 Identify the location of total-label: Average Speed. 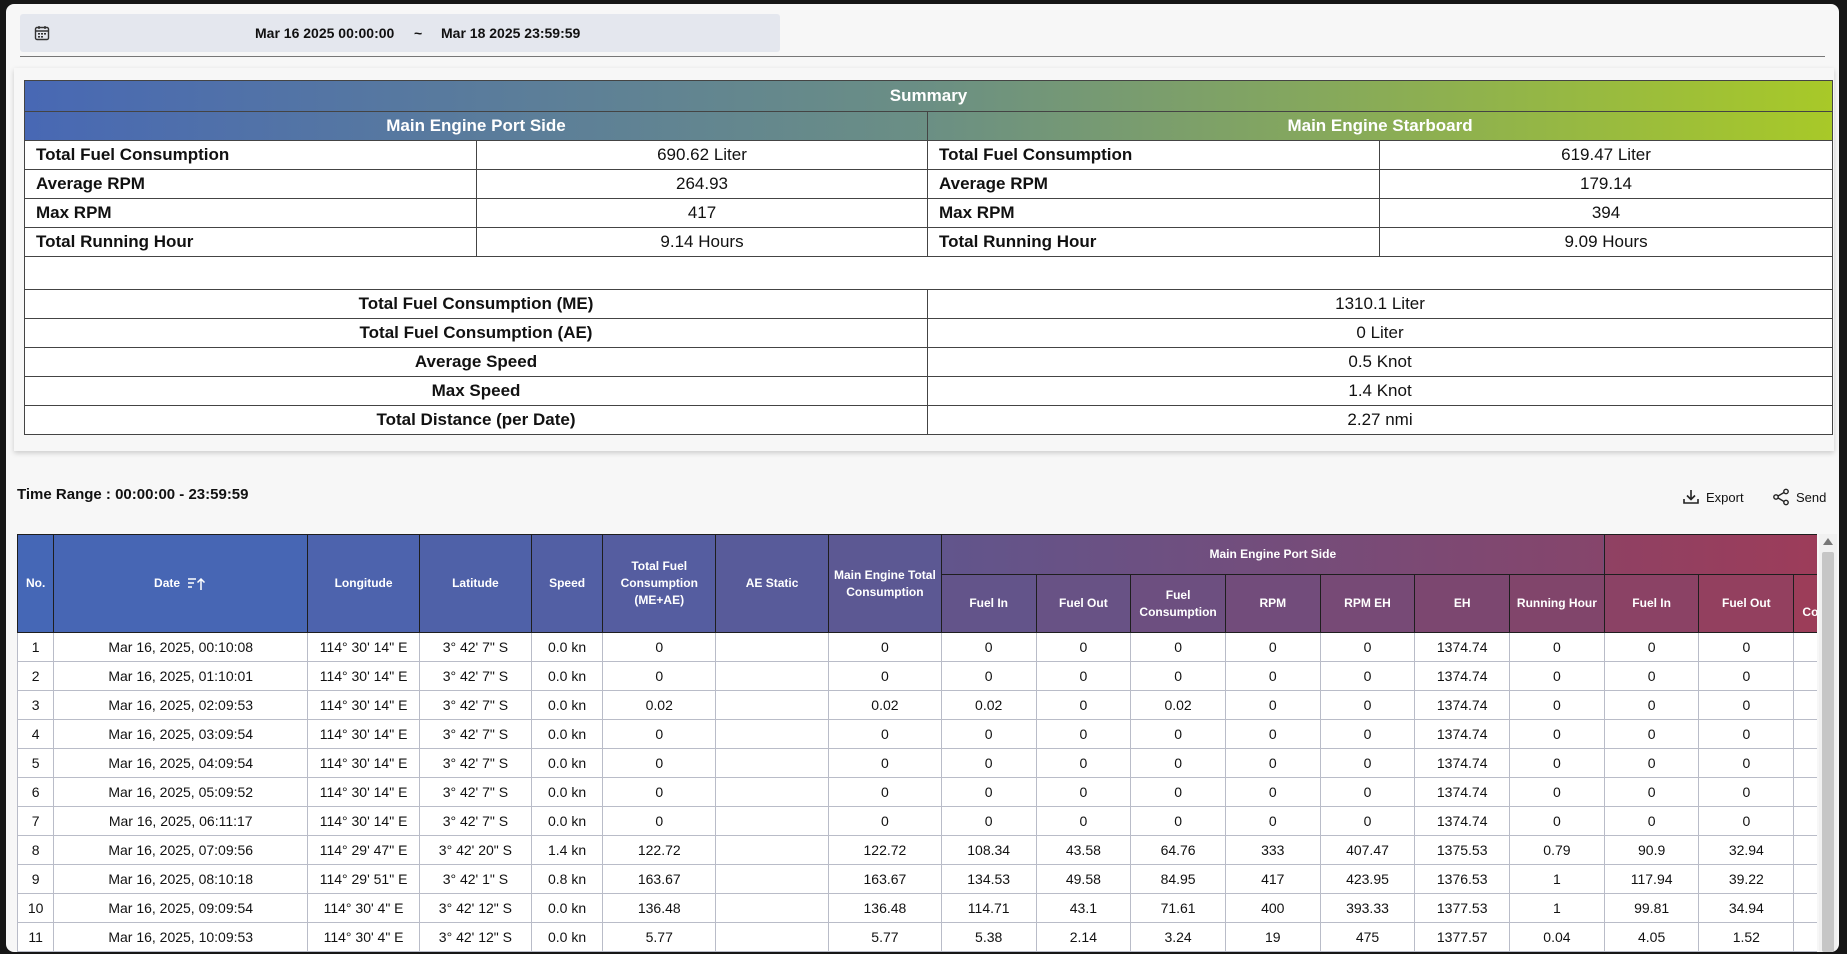
(476, 362).